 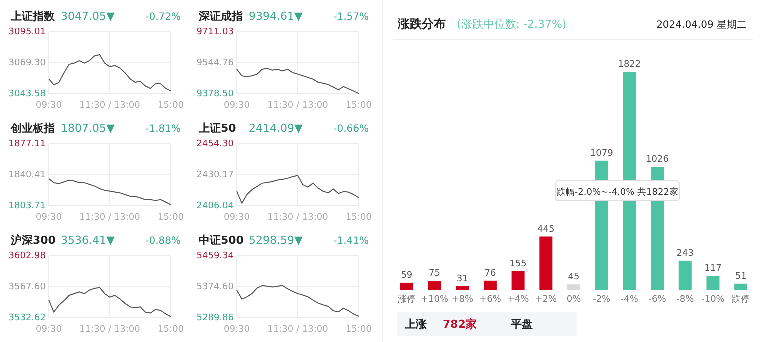 What do you see at coordinates (276, 16) in the screenshot?
I see `chart-subtitle: 9394.61▼` at bounding box center [276, 16].